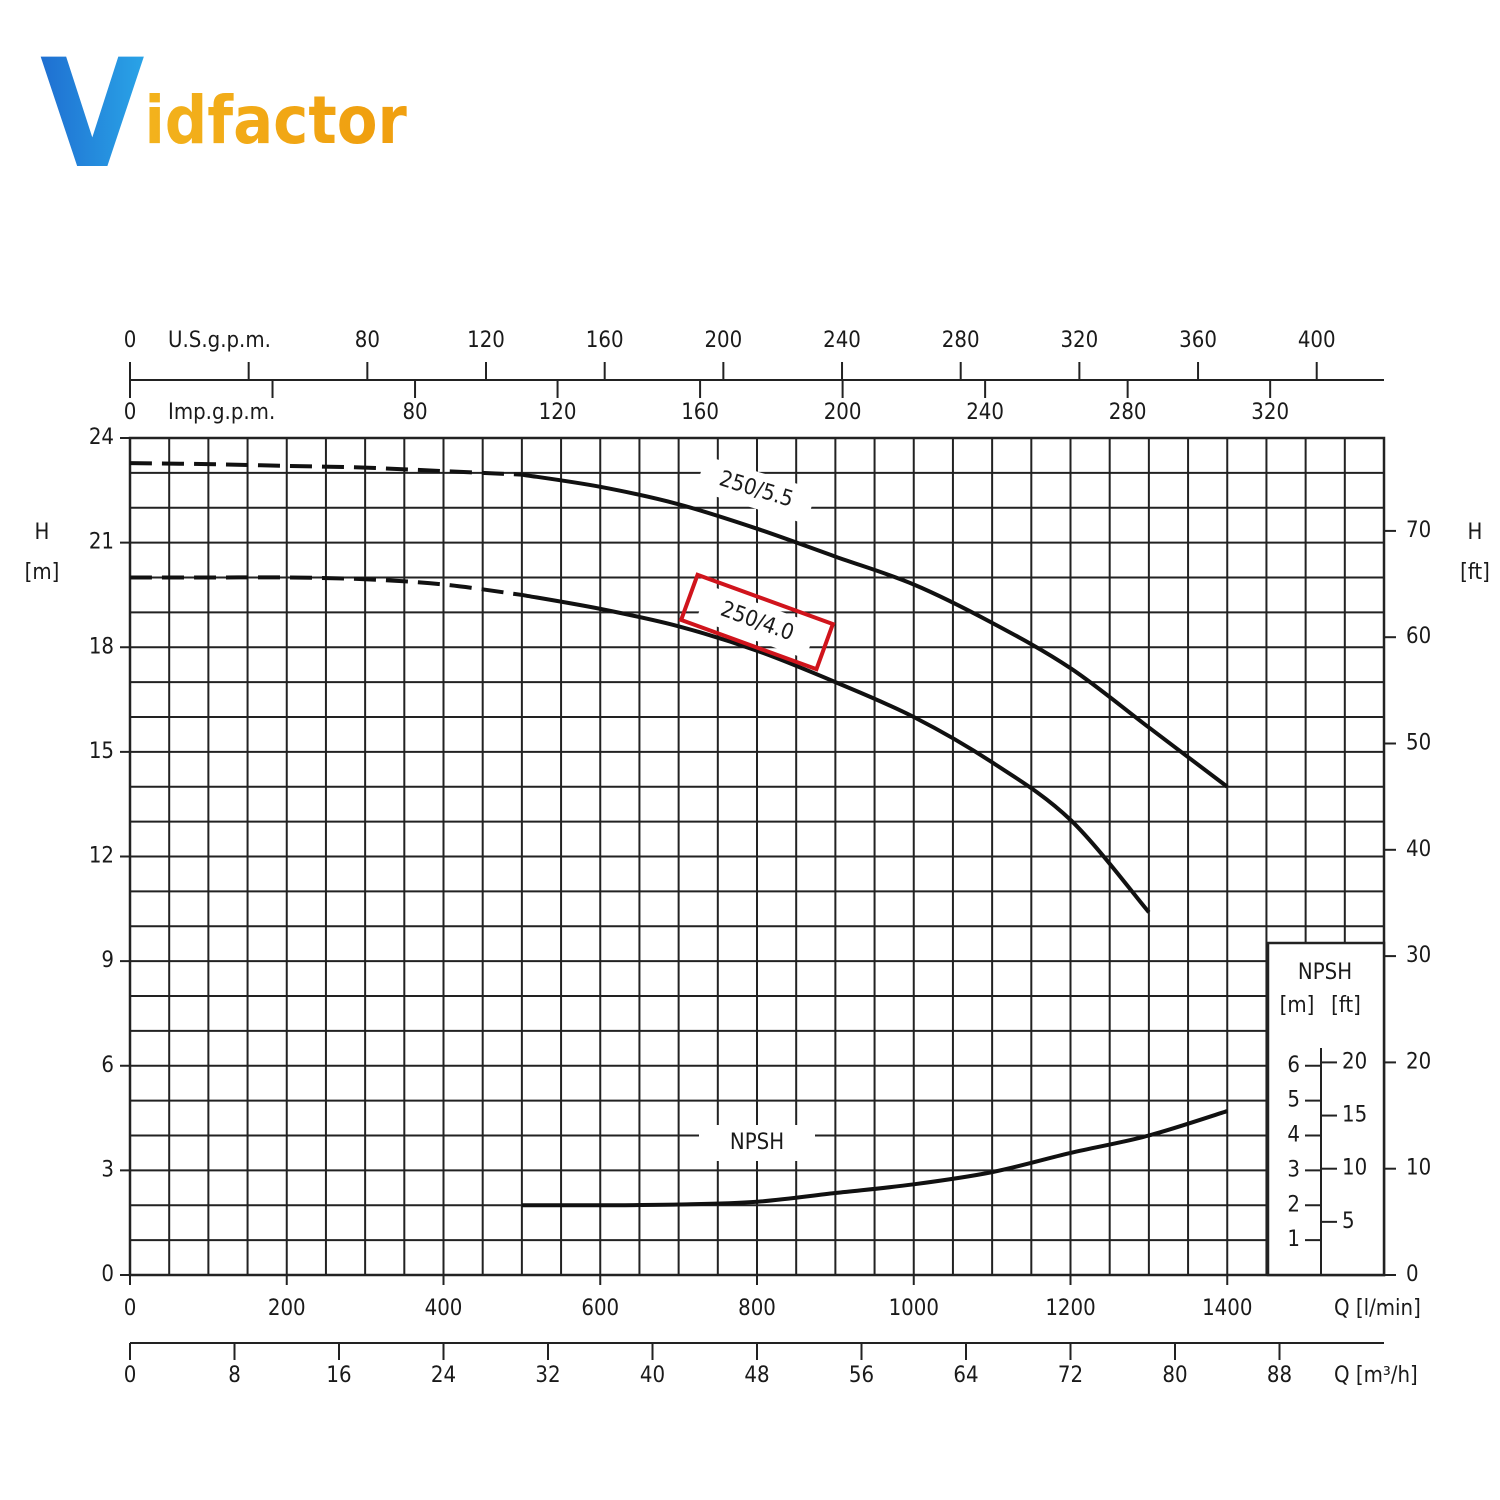 This screenshot has width=1500, height=1500. What do you see at coordinates (1418, 743) in the screenshot?
I see `y2-tick-label: 50` at bounding box center [1418, 743].